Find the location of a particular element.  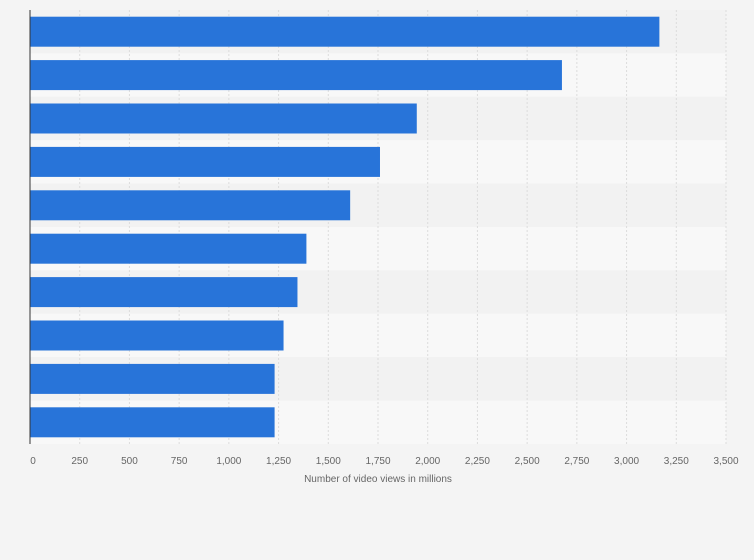

x-tick-label: 0 is located at coordinates (33, 461).